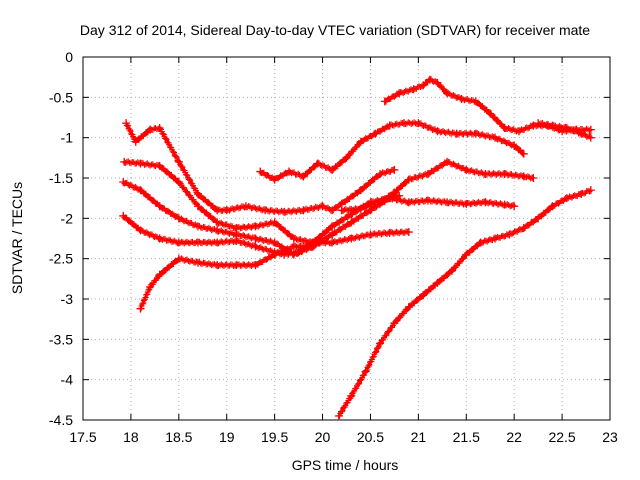 The width and height of the screenshot is (640, 480). I want to click on x-tick-label: 23, so click(610, 437).